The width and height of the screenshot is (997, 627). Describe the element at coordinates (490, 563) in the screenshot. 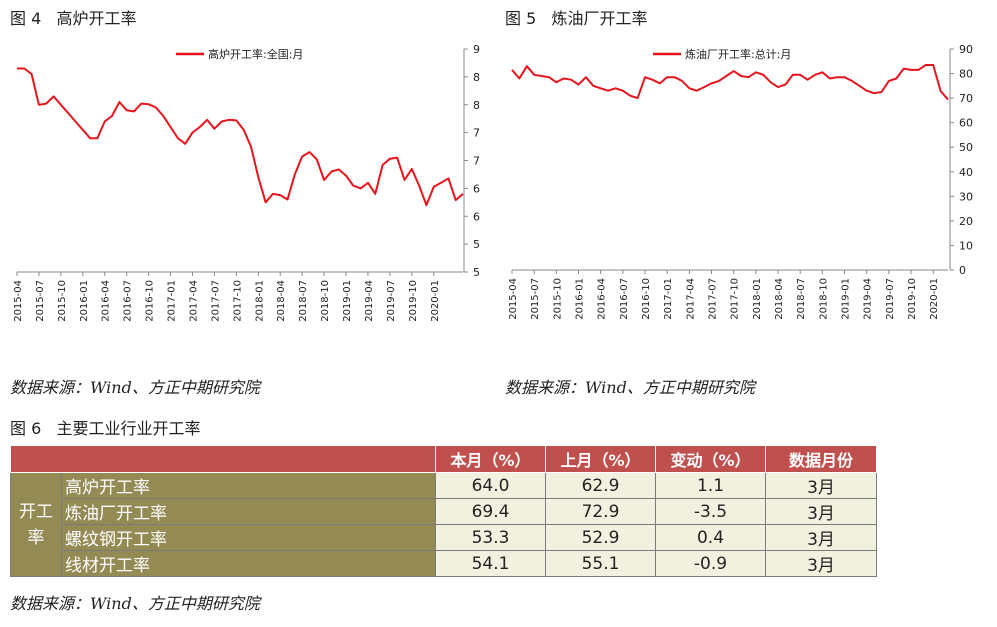

I see `row-current: 54.1` at that location.